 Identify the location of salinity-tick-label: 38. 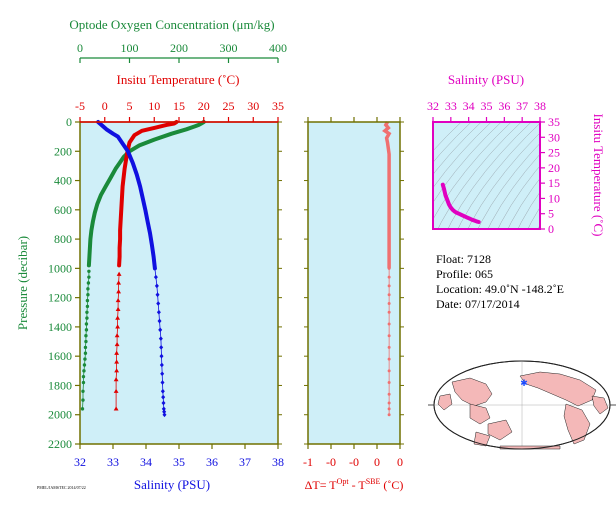
(278, 462).